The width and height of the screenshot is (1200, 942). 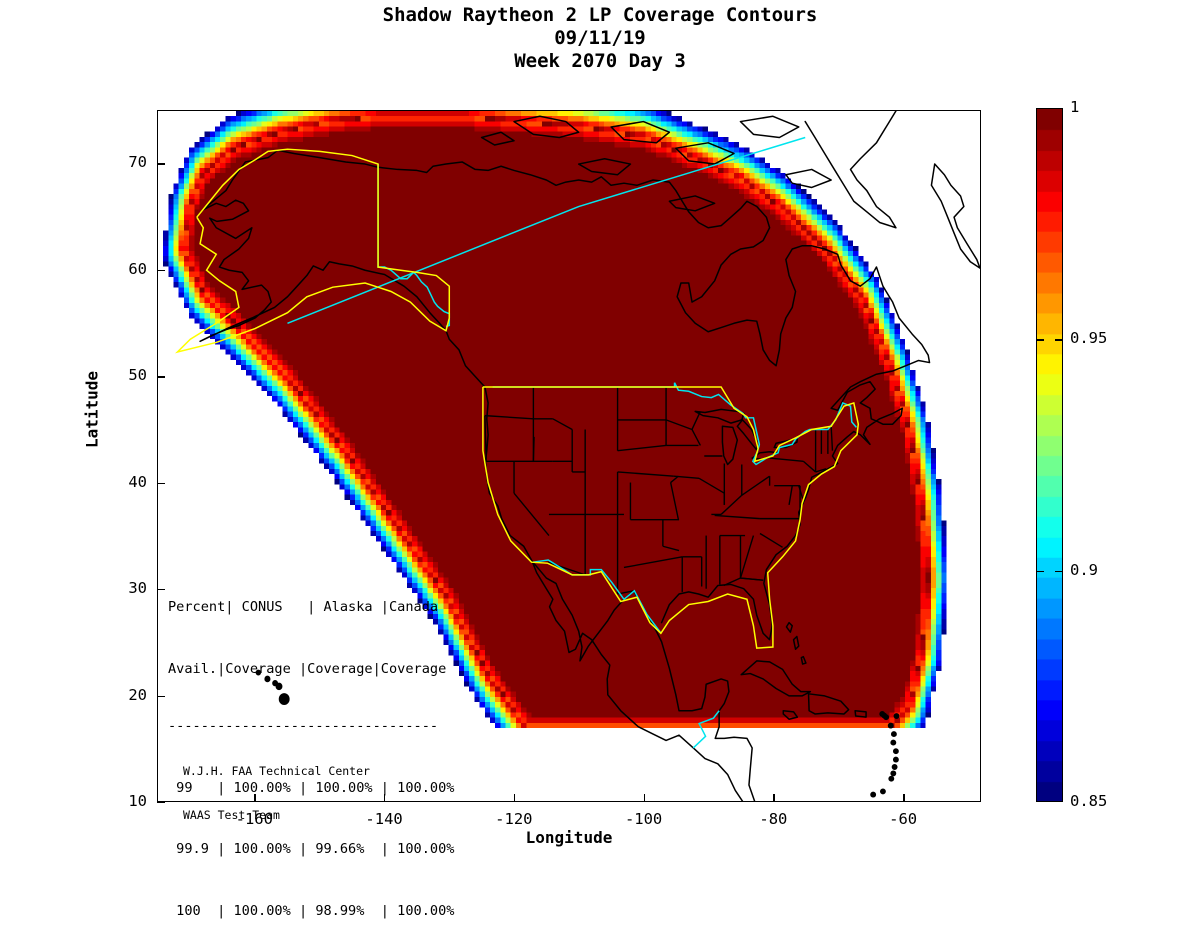 What do you see at coordinates (903, 819) in the screenshot?
I see `x-axis-tick-label: -60` at bounding box center [903, 819].